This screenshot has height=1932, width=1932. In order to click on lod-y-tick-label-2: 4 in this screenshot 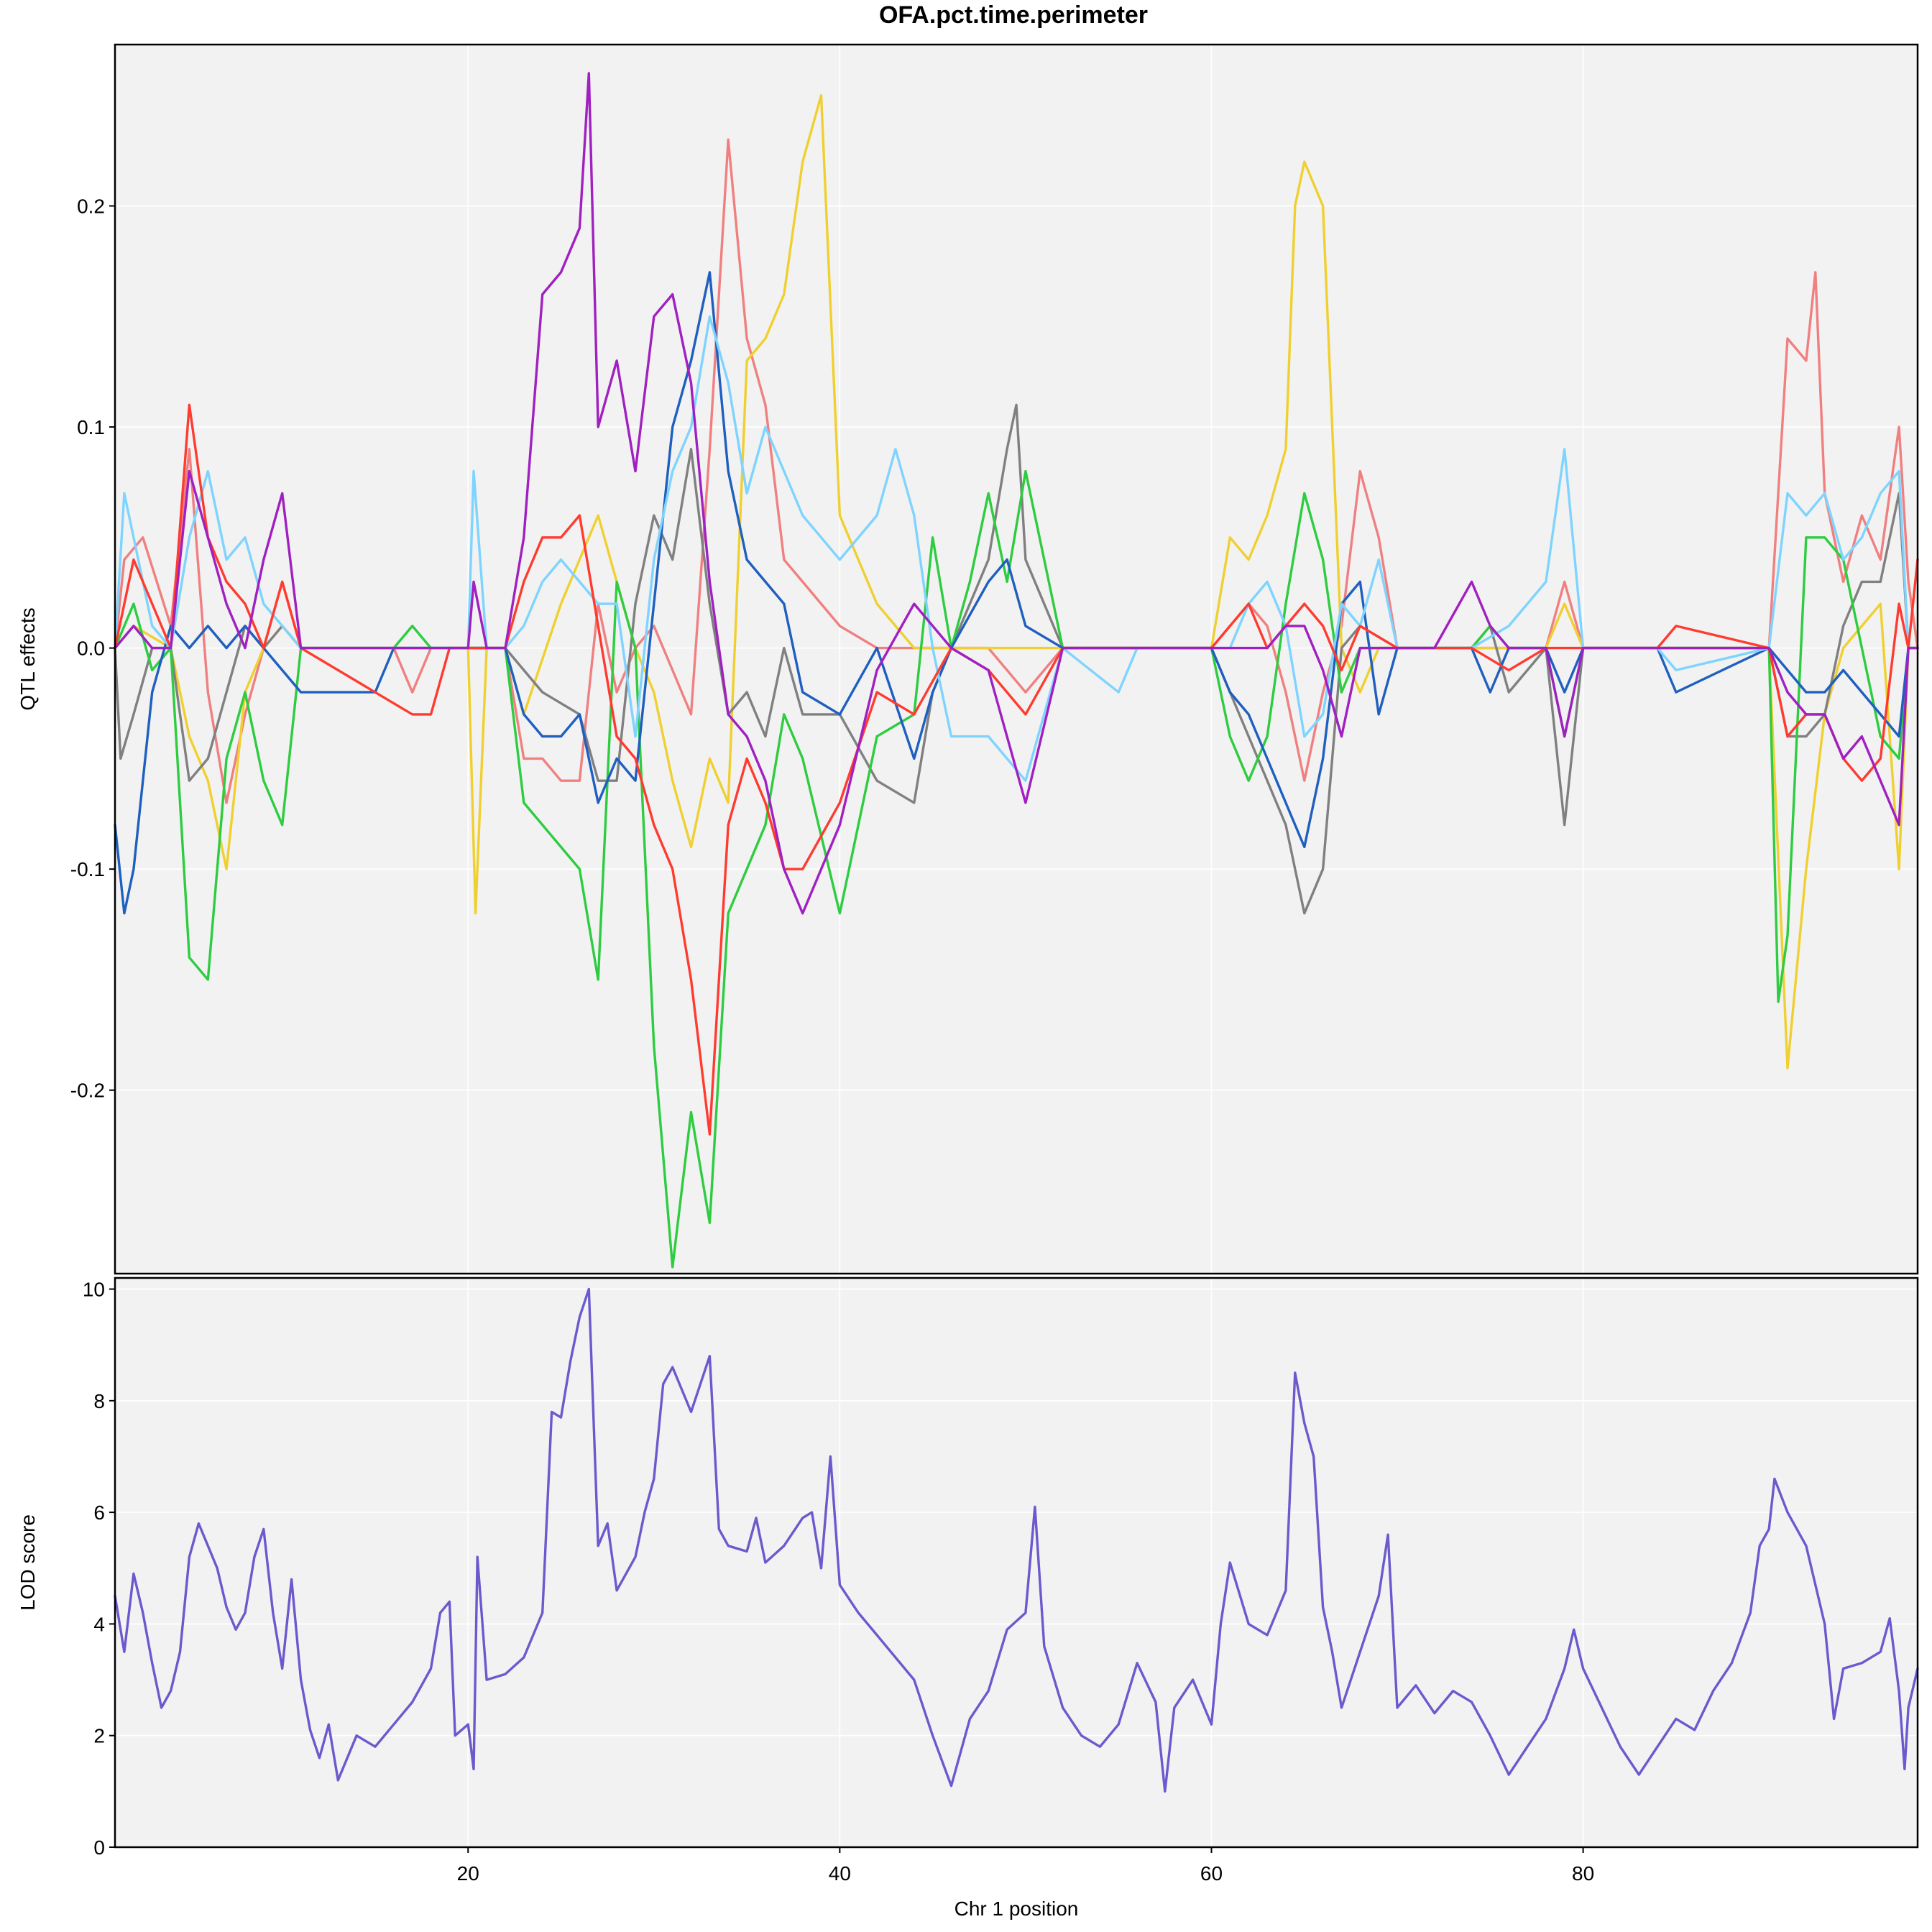, I will do `click(99, 1624)`.